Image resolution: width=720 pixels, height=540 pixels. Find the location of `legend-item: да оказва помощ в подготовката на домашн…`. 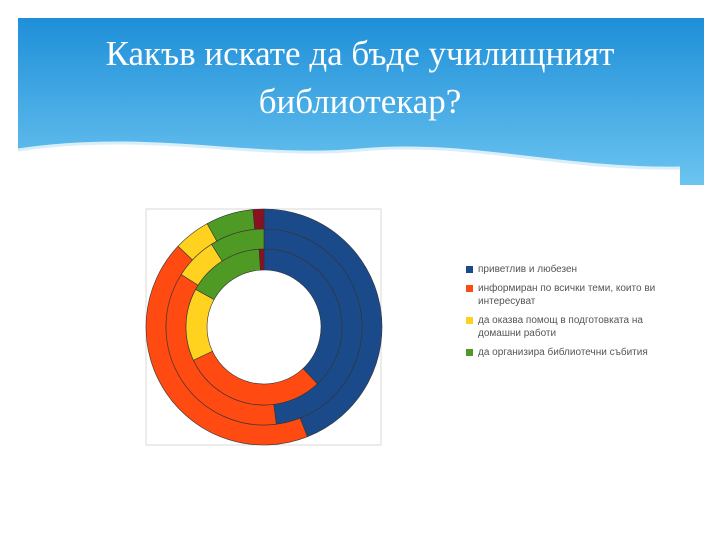

legend-item: да оказва помощ в подготовката на домашн… is located at coordinates (571, 327).